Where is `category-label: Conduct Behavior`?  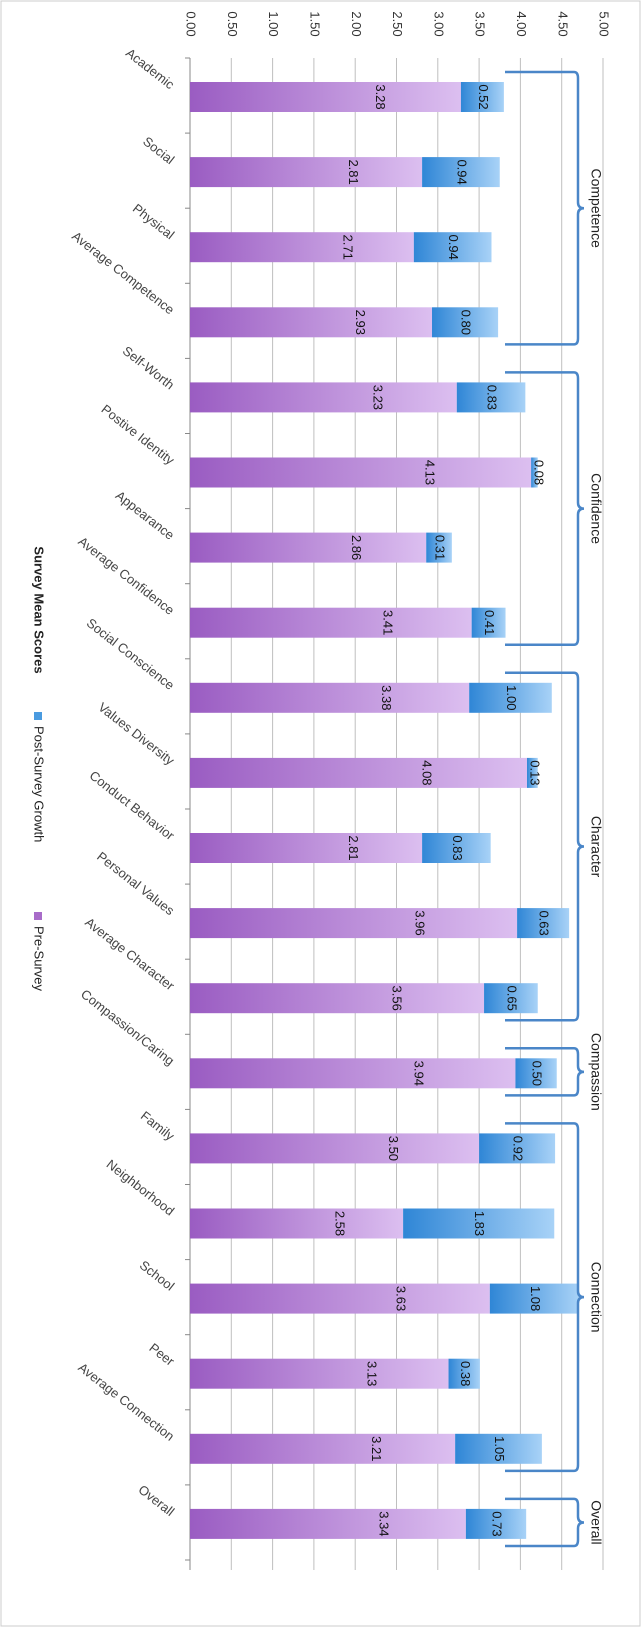 category-label: Conduct Behavior is located at coordinates (132, 806).